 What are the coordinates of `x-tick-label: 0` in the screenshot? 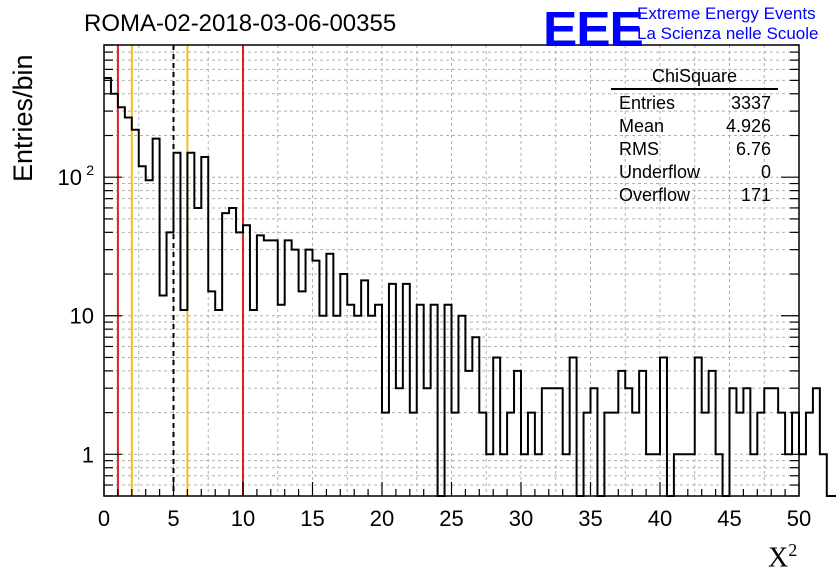 It's located at (104, 518).